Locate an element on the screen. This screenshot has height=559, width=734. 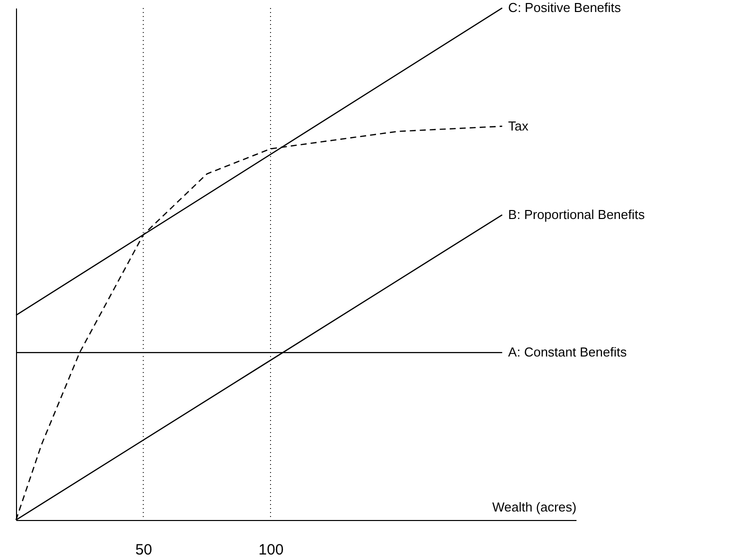
x-tick-label: 100 is located at coordinates (271, 550).